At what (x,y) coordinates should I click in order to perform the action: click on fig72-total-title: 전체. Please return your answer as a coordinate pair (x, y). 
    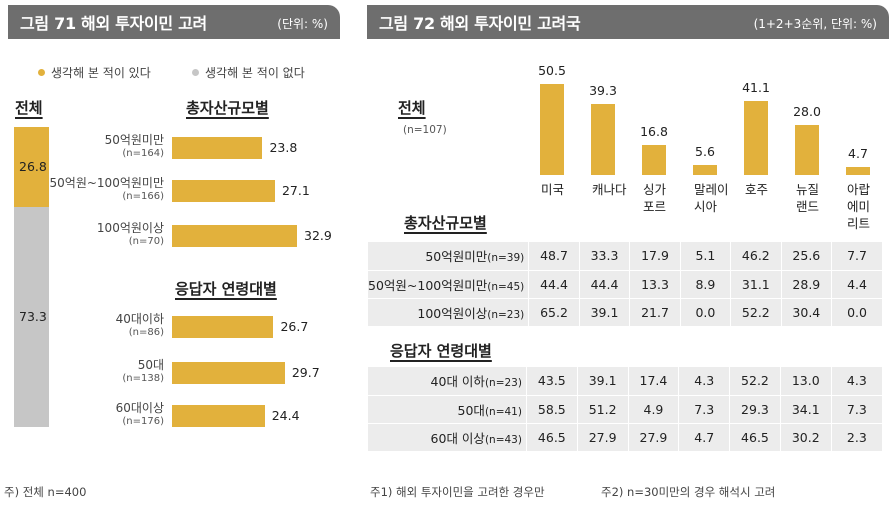
    Looking at the image, I should click on (412, 108).